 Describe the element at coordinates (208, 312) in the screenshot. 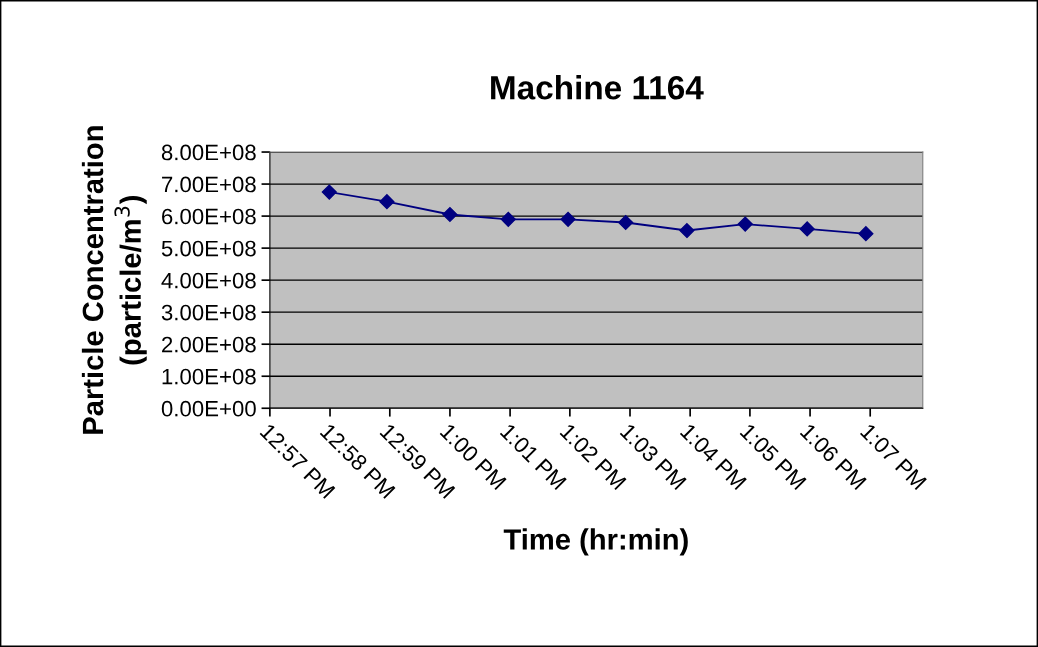

I see `y-tick-label: 3.00E+08` at that location.